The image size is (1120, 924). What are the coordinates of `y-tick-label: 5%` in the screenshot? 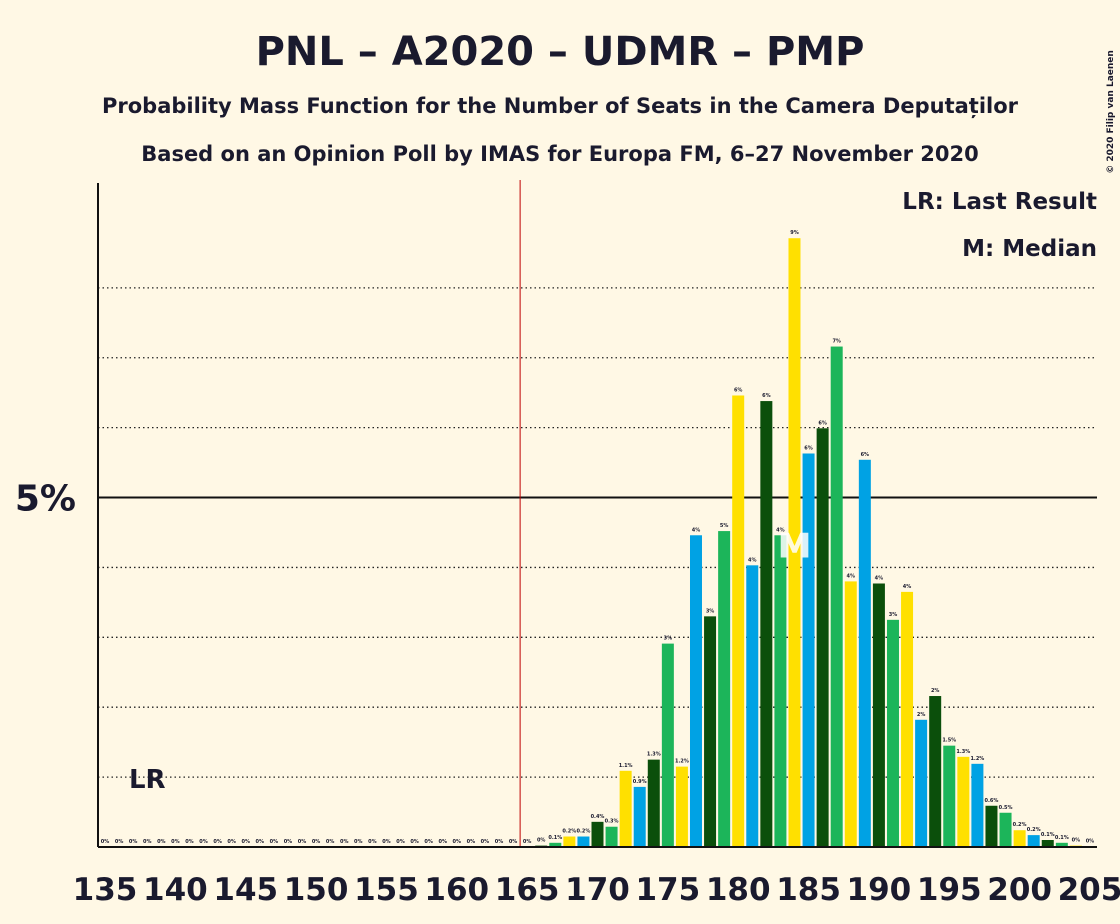 It's located at (45, 499).